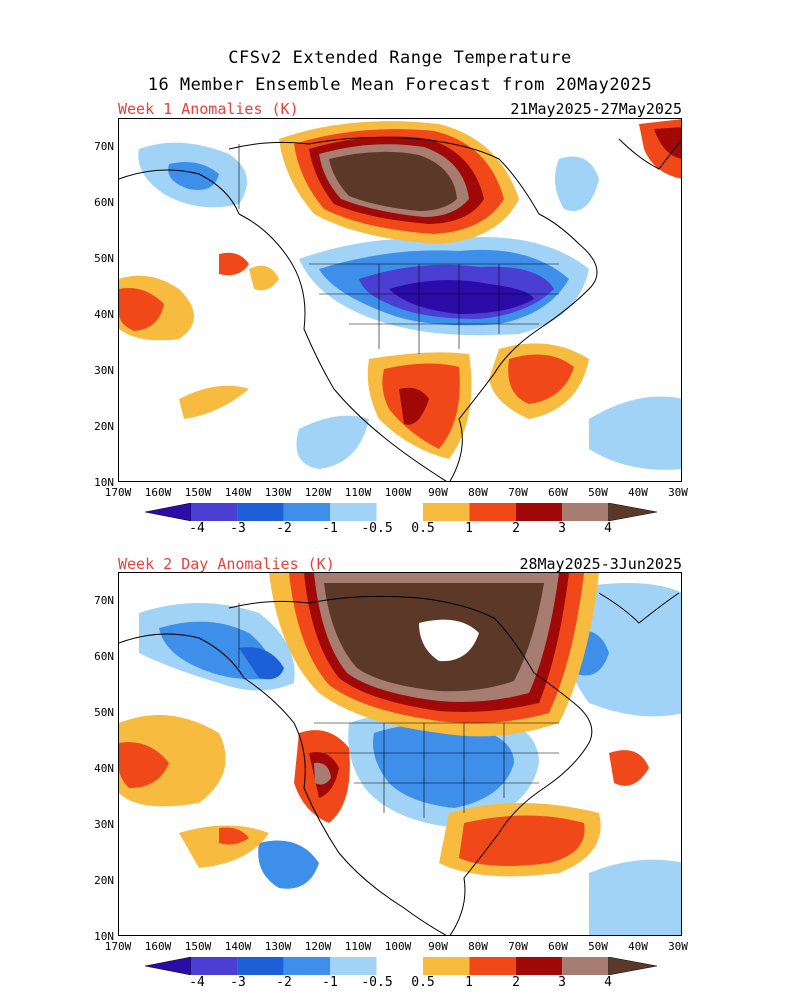 The image size is (800, 1000). What do you see at coordinates (400, 58) in the screenshot?
I see `chart-title: CFSv2 Extended Range Temperature` at bounding box center [400, 58].